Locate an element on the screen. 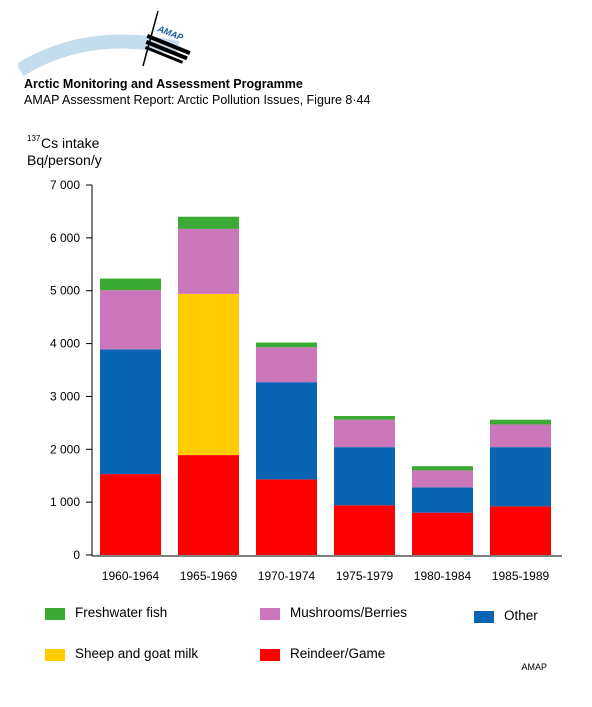 This screenshot has width=592, height=707. bar-mushrooms-berries-1960-1964 is located at coordinates (130, 320).